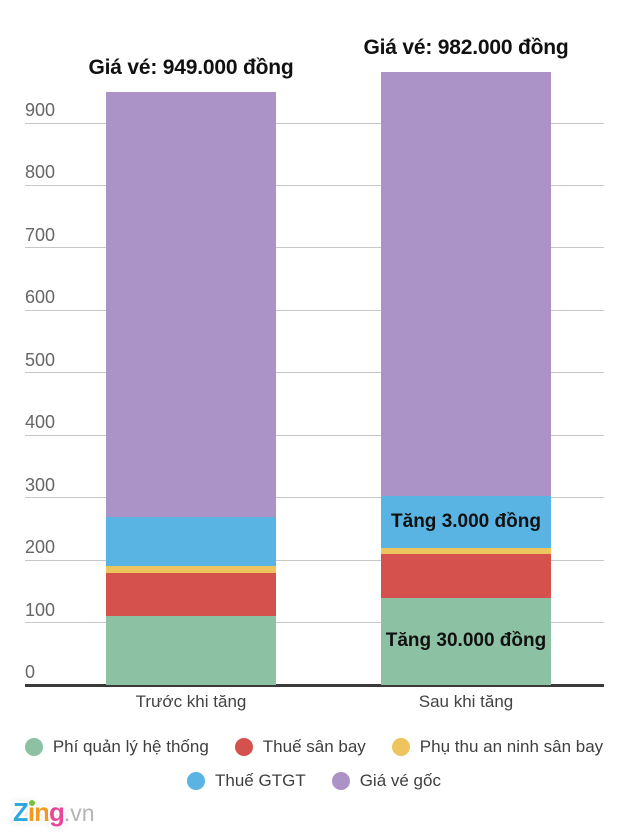 The image size is (628, 833). I want to click on bar-title-before: Giá vé: 949.000 đồng, so click(191, 68).